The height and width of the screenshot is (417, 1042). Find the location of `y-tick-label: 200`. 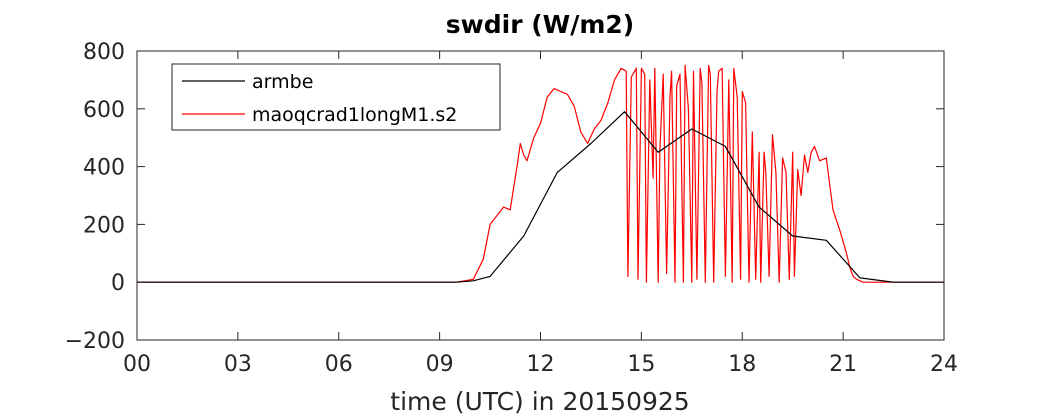

y-tick-label: 200 is located at coordinates (104, 225).